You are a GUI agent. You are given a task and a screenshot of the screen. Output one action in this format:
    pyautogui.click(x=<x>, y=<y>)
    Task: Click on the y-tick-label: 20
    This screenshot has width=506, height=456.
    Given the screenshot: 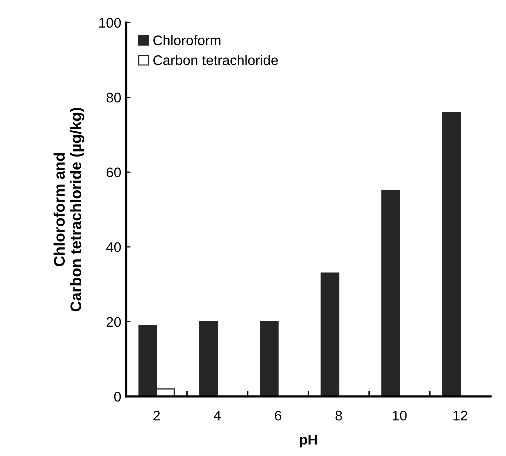 What is the action you would take?
    pyautogui.click(x=114, y=322)
    